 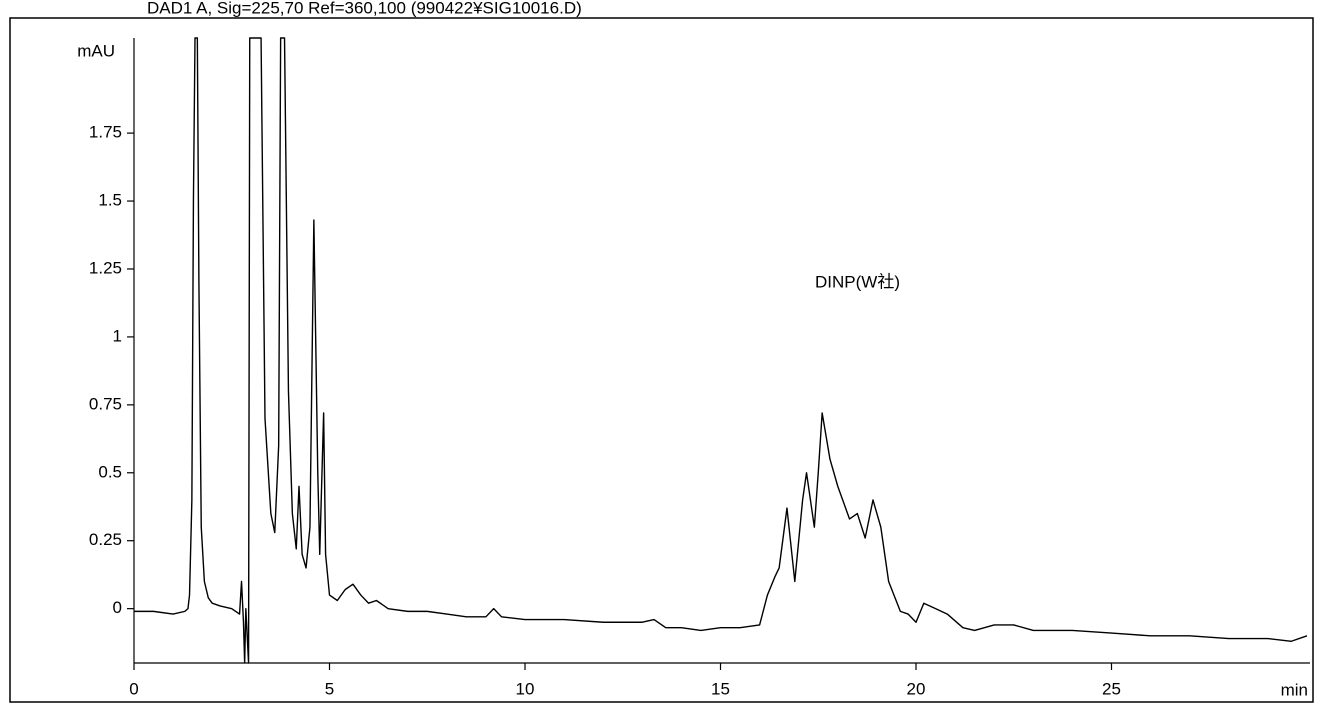 What do you see at coordinates (105, 539) in the screenshot?
I see `y-tick-label: 0.25` at bounding box center [105, 539].